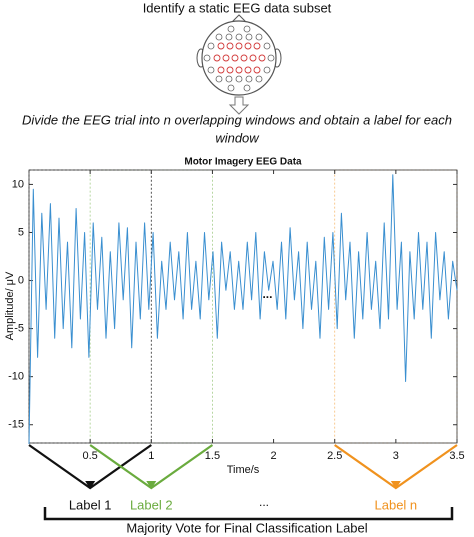 The width and height of the screenshot is (474, 537). I want to click on down-arrow, so click(239, 105).